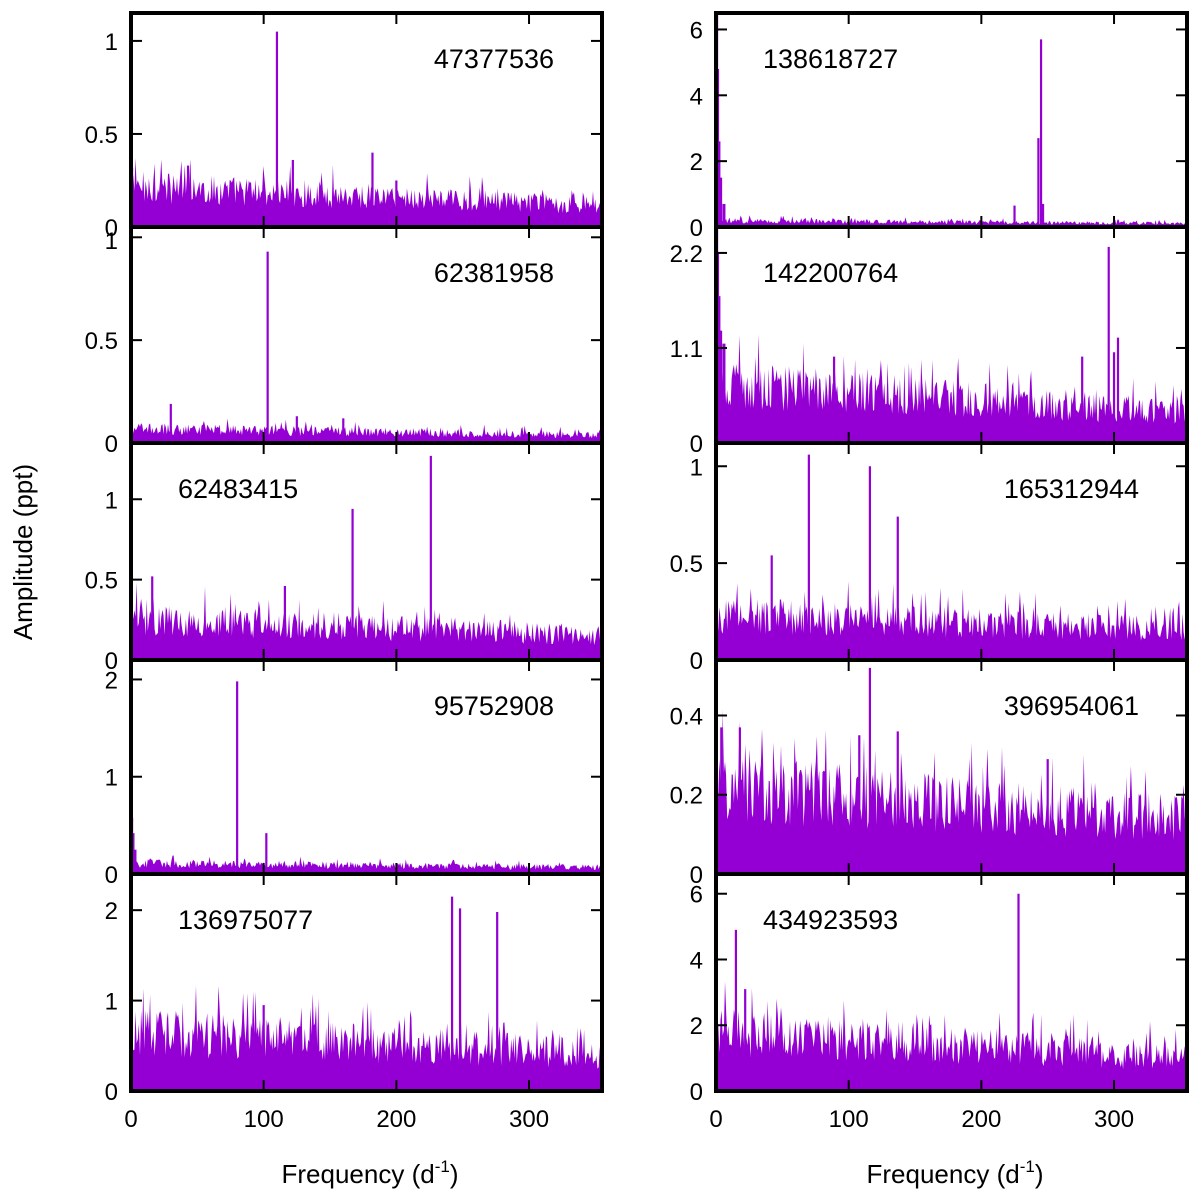 Image resolution: width=1200 pixels, height=1199 pixels. Describe the element at coordinates (1039, 1174) in the screenshot. I see `x-axis-title-right-close: )` at that location.